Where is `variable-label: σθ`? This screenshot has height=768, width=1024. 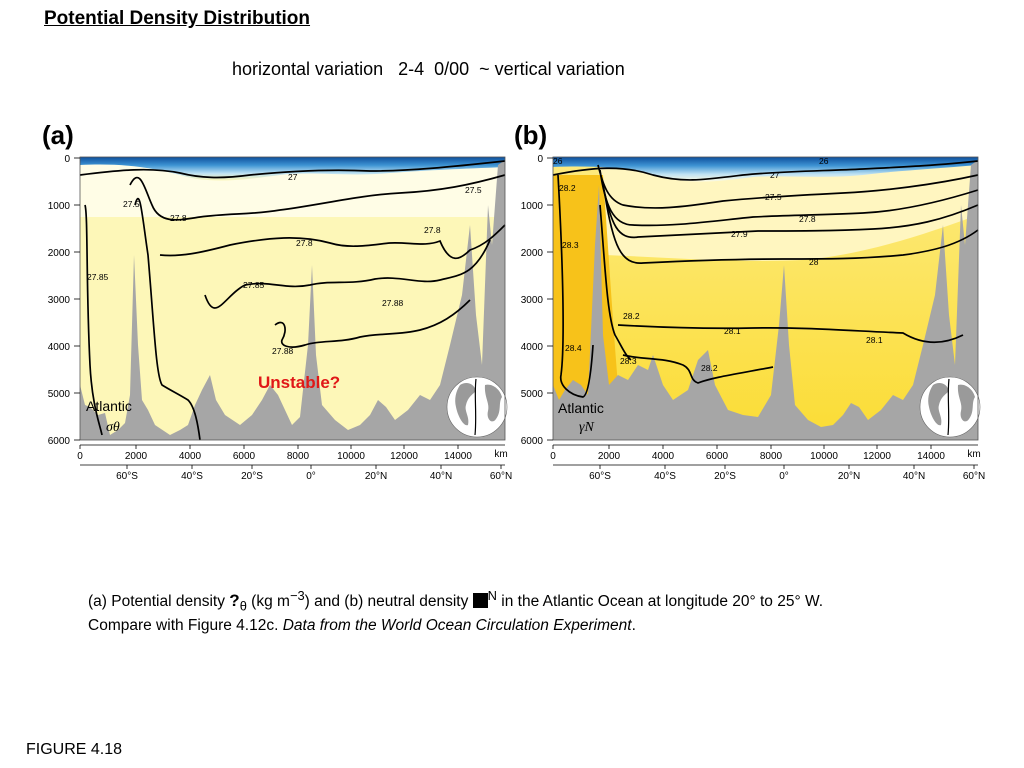 variable-label: σθ is located at coordinates (113, 427).